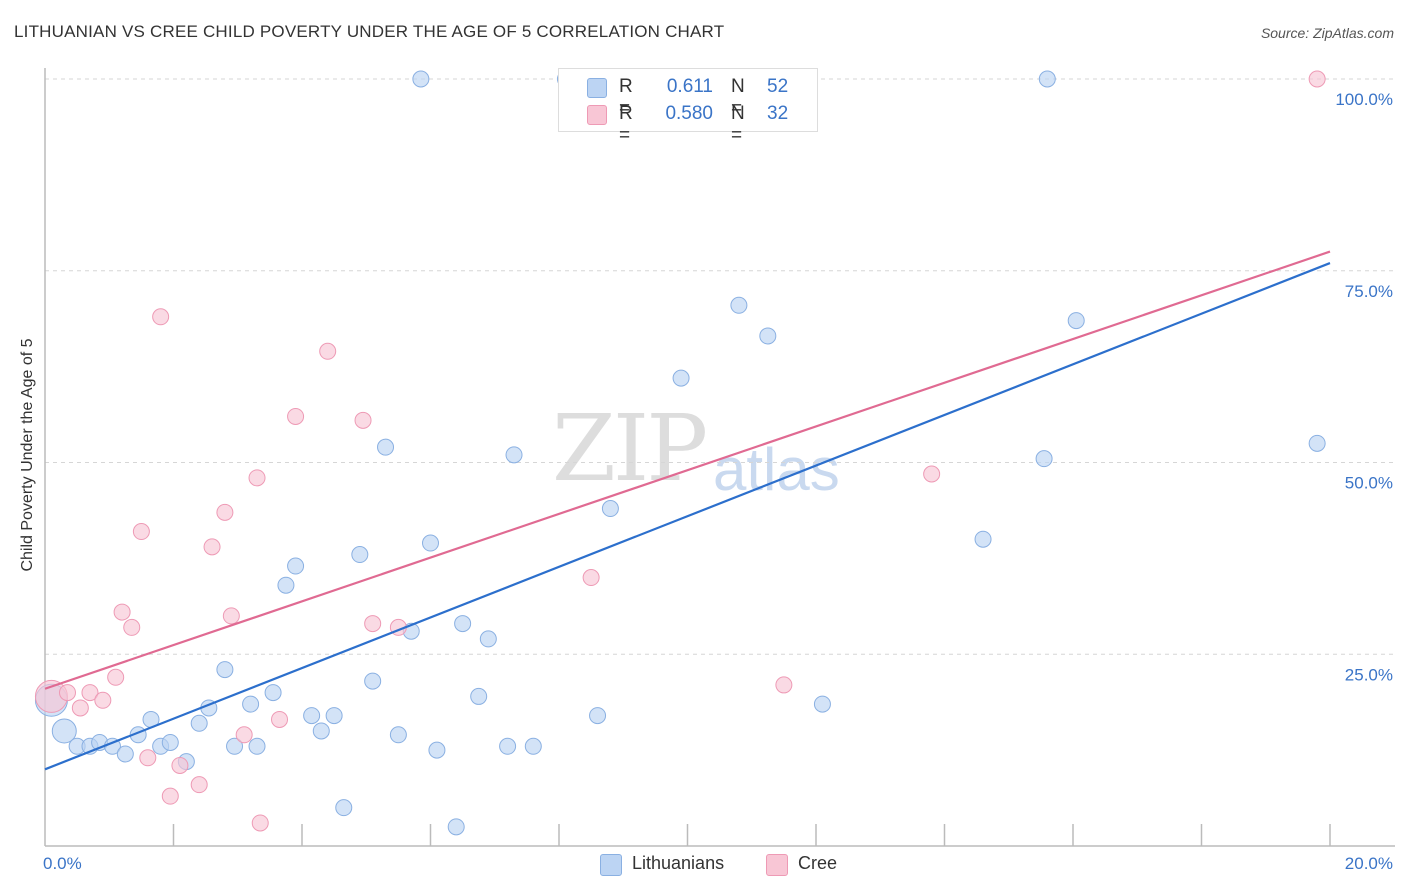 The image size is (1406, 892). Describe the element at coordinates (778, 113) in the screenshot. I see `legend-n-value: 32` at that location.